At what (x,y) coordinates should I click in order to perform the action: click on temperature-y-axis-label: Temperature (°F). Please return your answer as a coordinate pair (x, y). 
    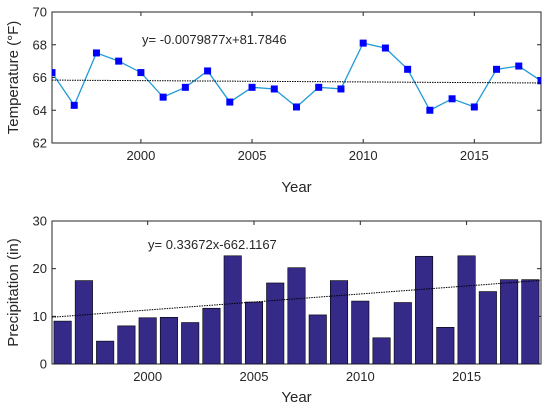
    Looking at the image, I should click on (13, 78).